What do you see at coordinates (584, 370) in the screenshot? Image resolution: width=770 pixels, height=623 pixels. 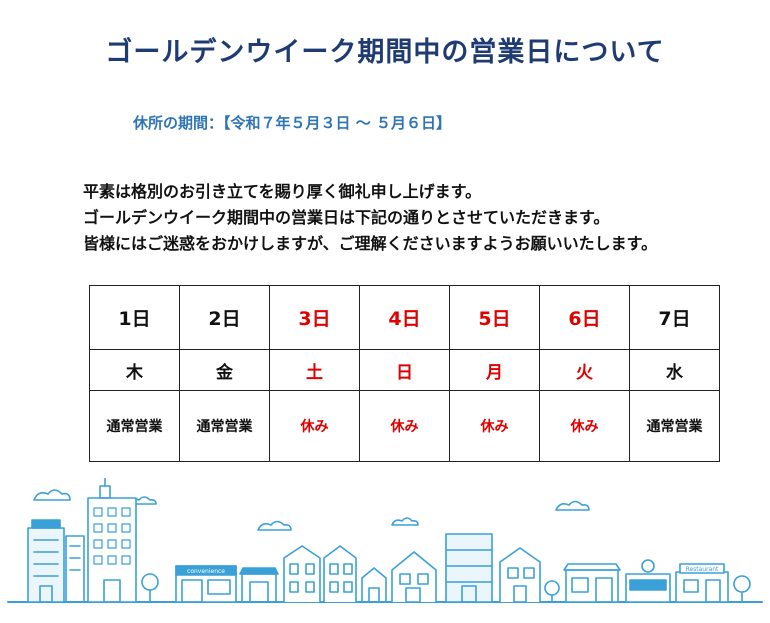 I see `weekday-cell: 火` at bounding box center [584, 370].